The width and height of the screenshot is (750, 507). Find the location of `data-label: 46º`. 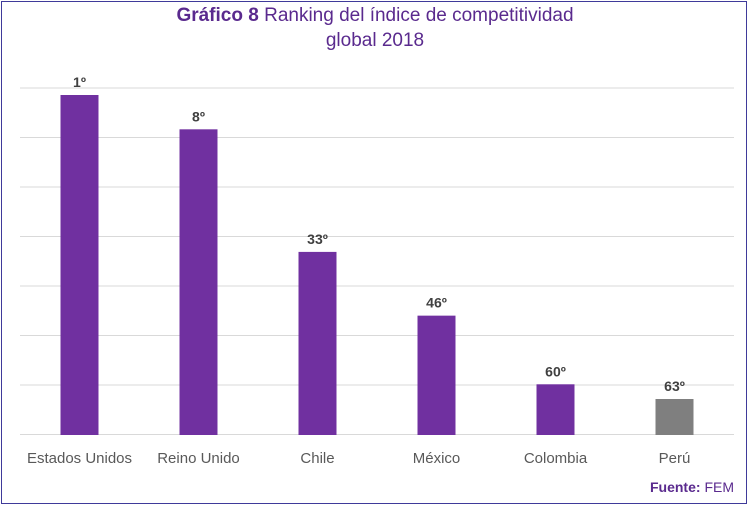

data-label: 46º is located at coordinates (436, 303).